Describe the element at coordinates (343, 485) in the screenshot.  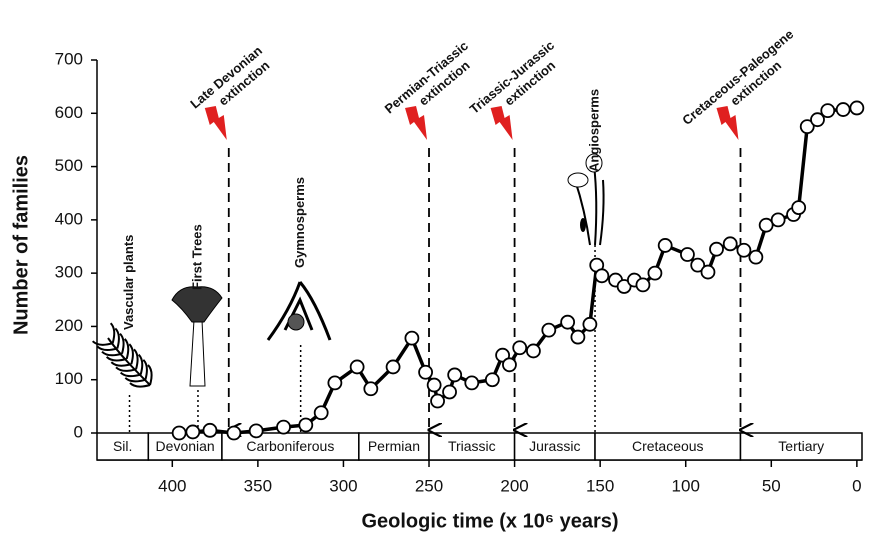
I see `x-tick-label: 300` at that location.